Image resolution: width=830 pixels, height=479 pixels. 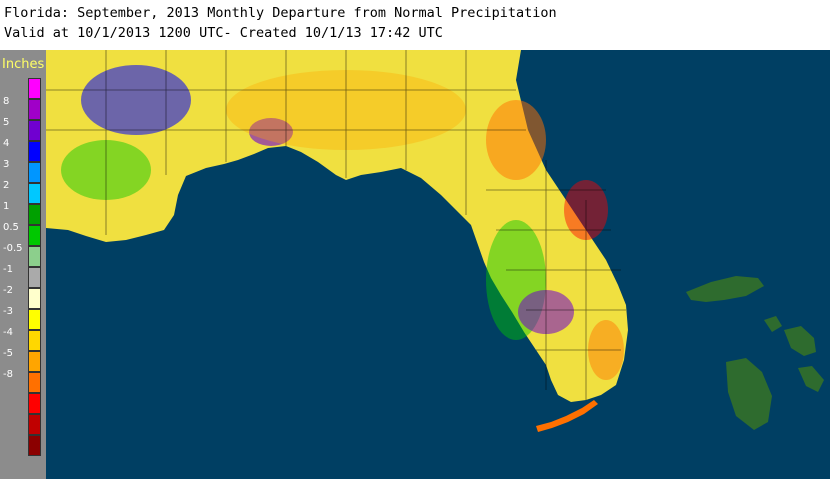 What do you see at coordinates (6, 206) in the screenshot?
I see `legend-label: 1` at bounding box center [6, 206].